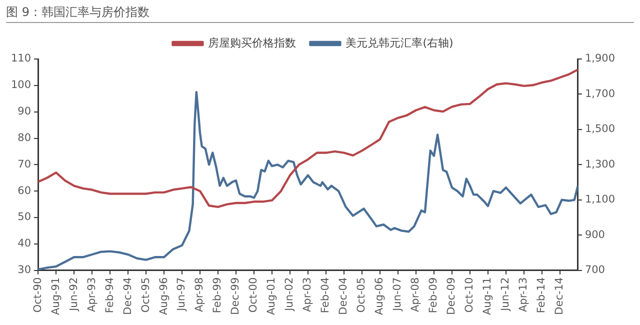  I want to click on x-tick-label: Apr-98, so click(200, 294).